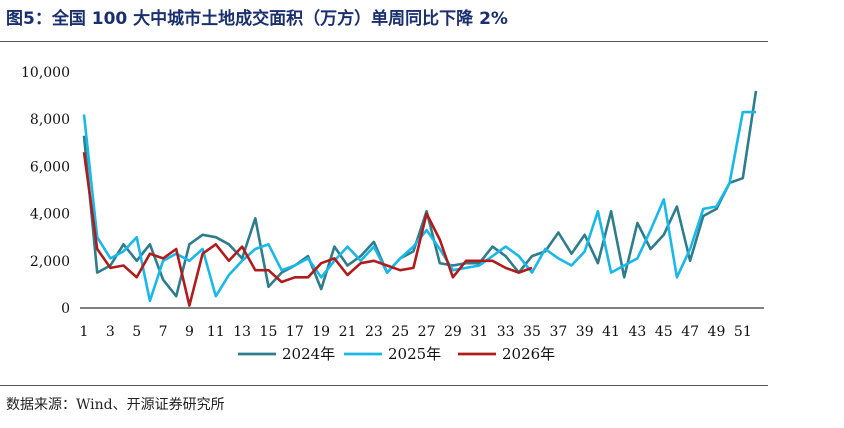 This screenshot has width=844, height=428. I want to click on y-tick-label: 8,000, so click(50, 120).